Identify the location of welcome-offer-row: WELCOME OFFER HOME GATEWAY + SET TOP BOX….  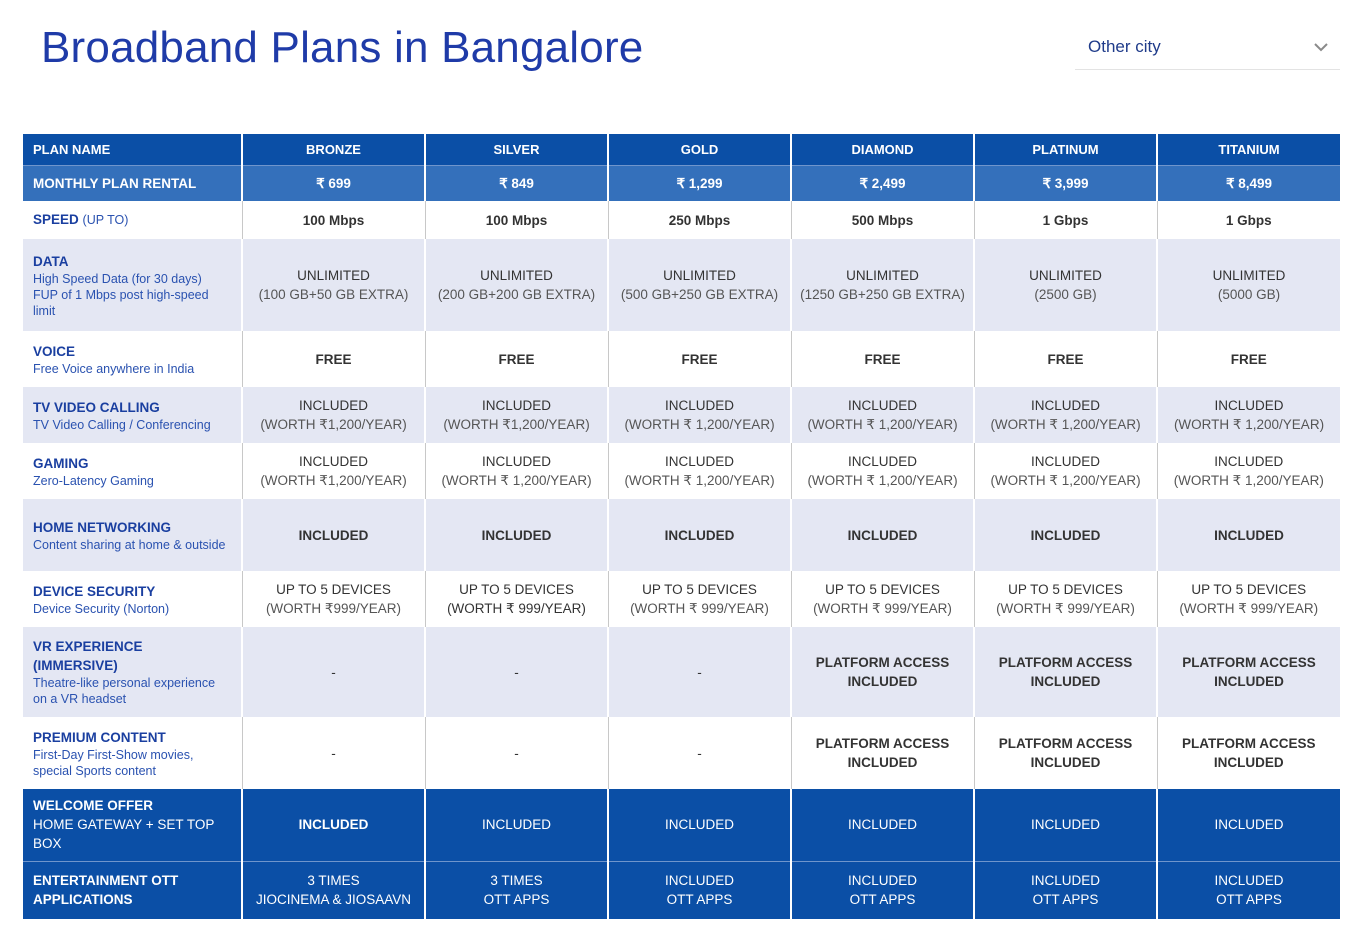
(681, 825).